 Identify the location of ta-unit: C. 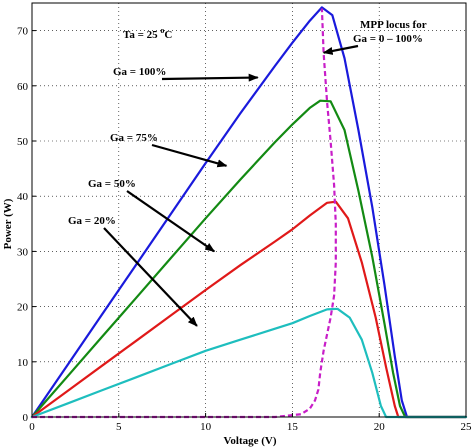
(168, 35).